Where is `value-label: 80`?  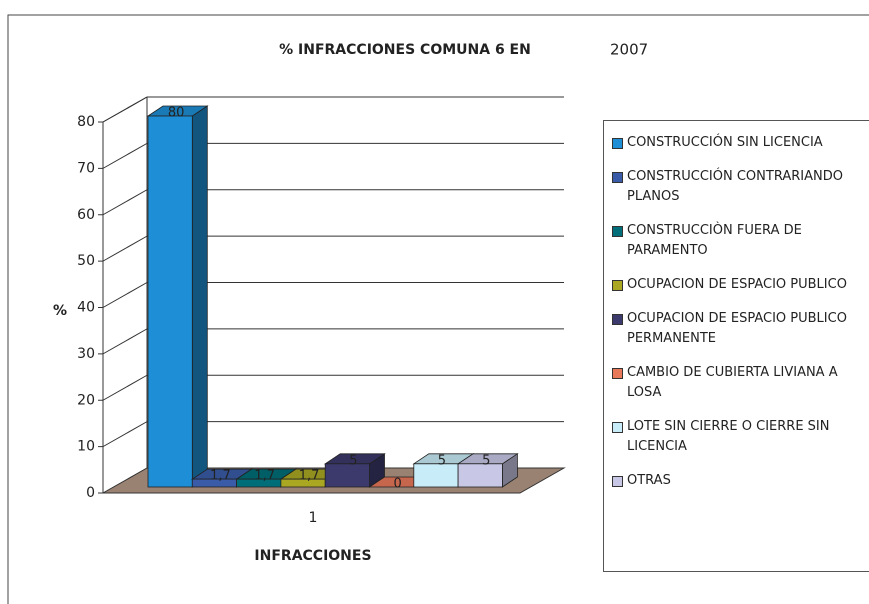
value-label: 80 is located at coordinates (176, 113).